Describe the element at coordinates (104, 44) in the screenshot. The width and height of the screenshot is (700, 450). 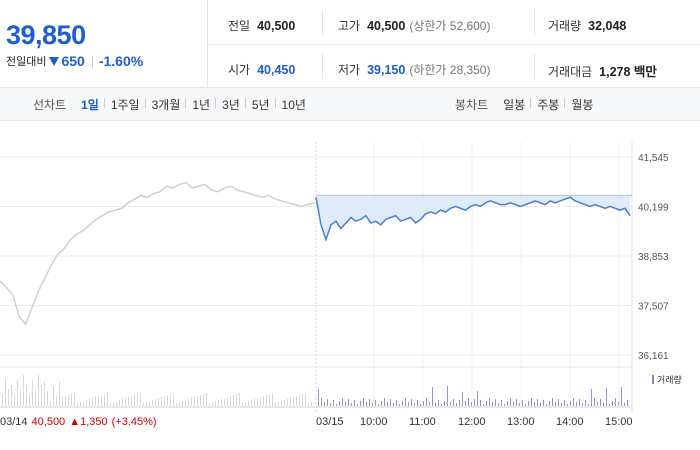
I see `price-box: 39,850 전일대비 650 -1.60%` at that location.